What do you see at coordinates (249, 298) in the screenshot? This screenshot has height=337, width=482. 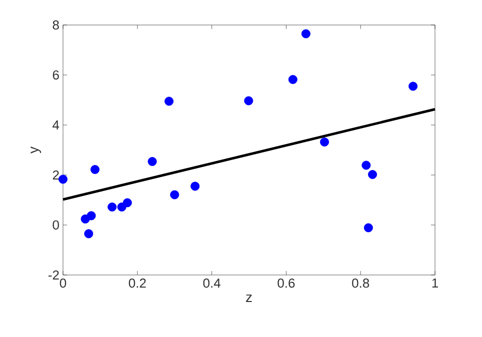 I see `x-axis-title: z` at bounding box center [249, 298].